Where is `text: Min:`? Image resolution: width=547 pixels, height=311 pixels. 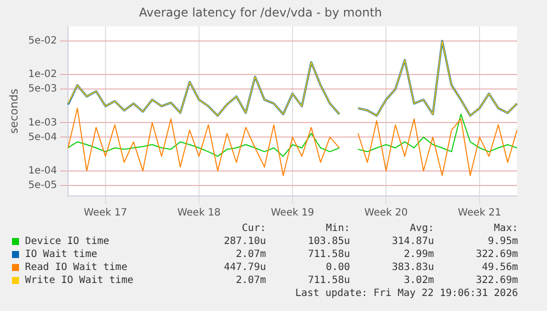 text: Min: is located at coordinates (337, 228).